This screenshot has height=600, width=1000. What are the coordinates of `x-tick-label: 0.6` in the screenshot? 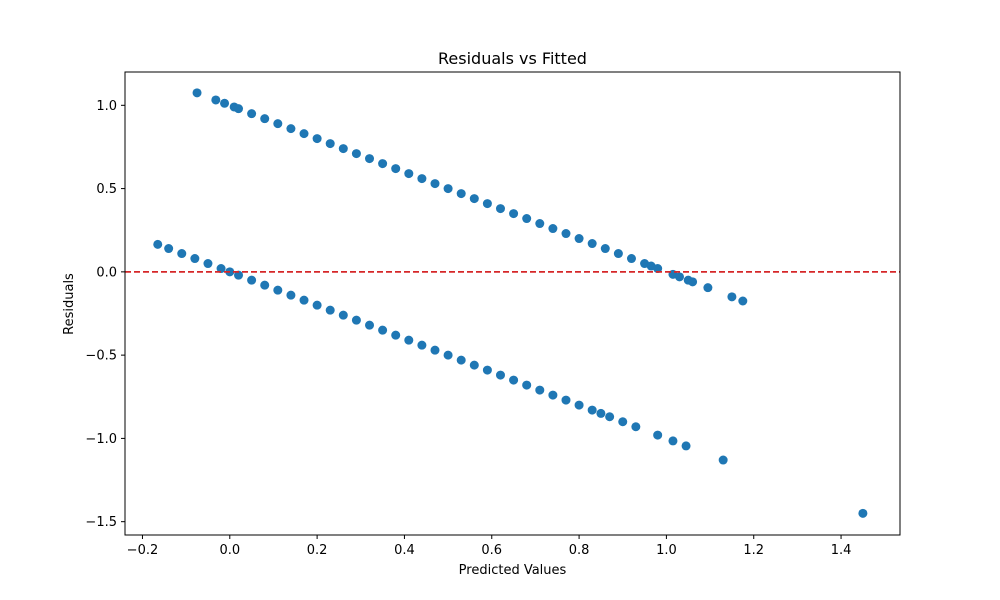 It's located at (491, 550).